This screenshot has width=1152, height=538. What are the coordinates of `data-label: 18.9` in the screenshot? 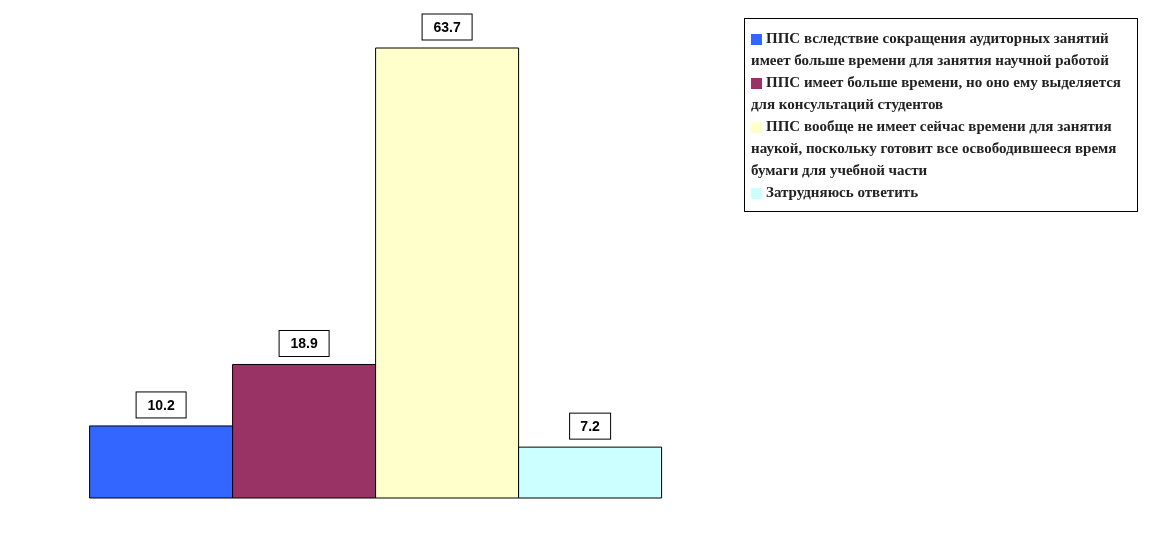 It's located at (304, 343).